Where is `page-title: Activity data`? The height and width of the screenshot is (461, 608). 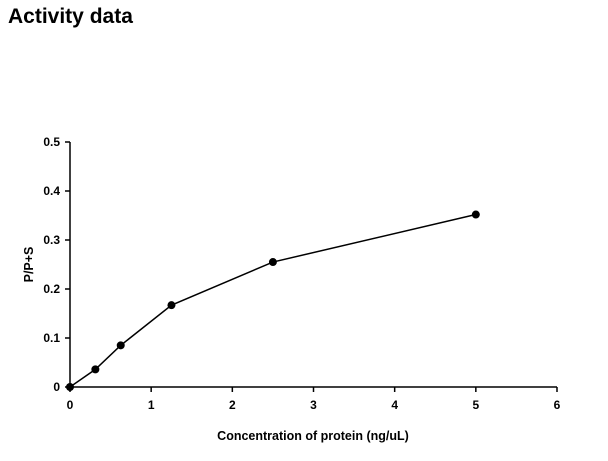 page-title: Activity data is located at coordinates (70, 16).